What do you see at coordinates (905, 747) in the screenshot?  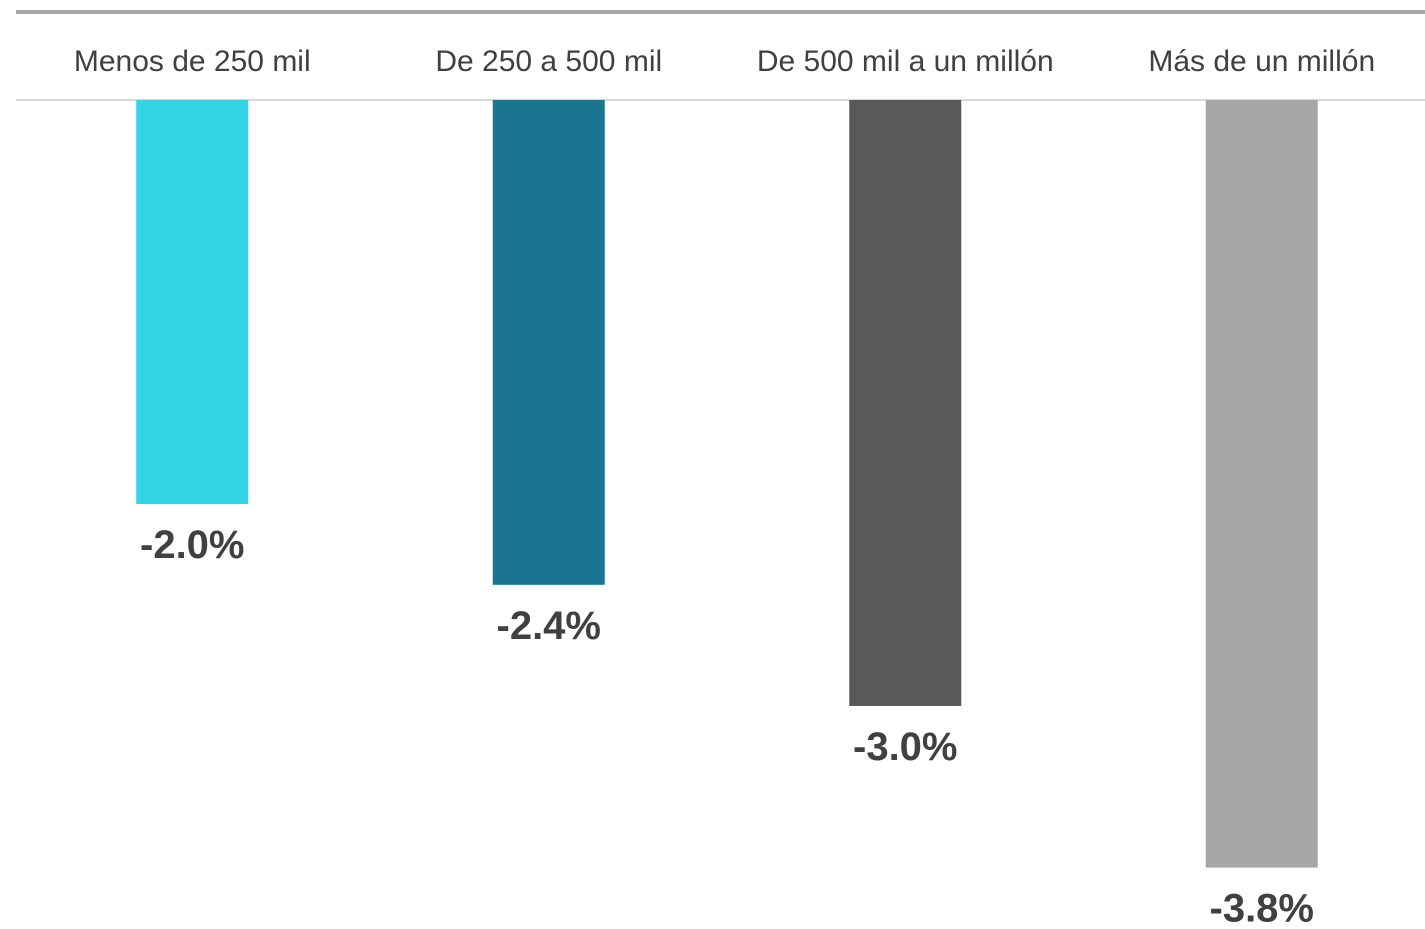 I see `value-label-2: -3.0%` at bounding box center [905, 747].